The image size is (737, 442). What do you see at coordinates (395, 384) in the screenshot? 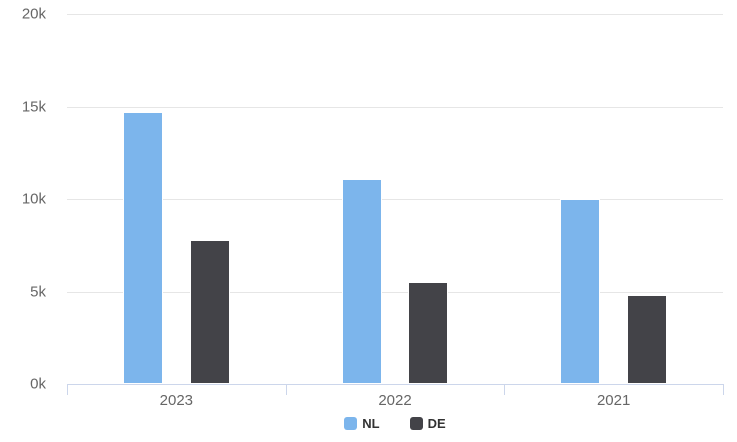
I see `x-axis-line` at bounding box center [395, 384].